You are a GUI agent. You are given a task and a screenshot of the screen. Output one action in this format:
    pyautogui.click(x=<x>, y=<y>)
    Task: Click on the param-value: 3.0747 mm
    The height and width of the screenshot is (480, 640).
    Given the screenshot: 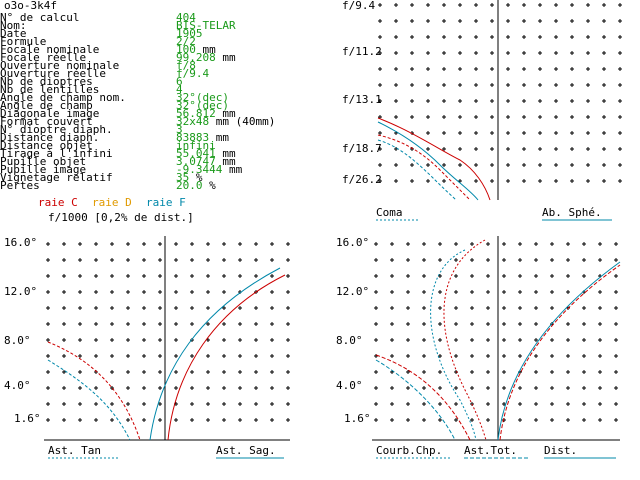 What is the action you would take?
    pyautogui.click(x=206, y=161)
    